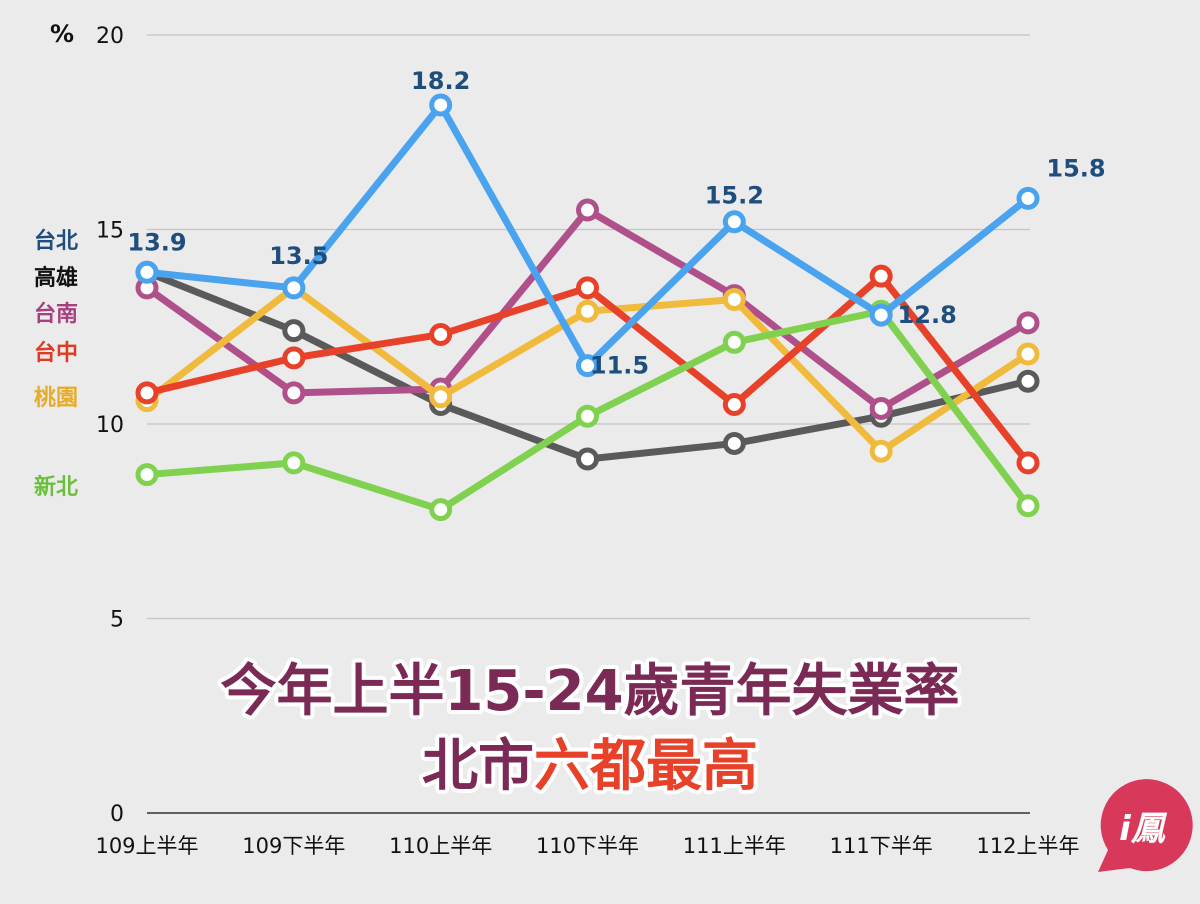  Describe the element at coordinates (56, 487) in the screenshot. I see `legend-entry: 新北` at that location.